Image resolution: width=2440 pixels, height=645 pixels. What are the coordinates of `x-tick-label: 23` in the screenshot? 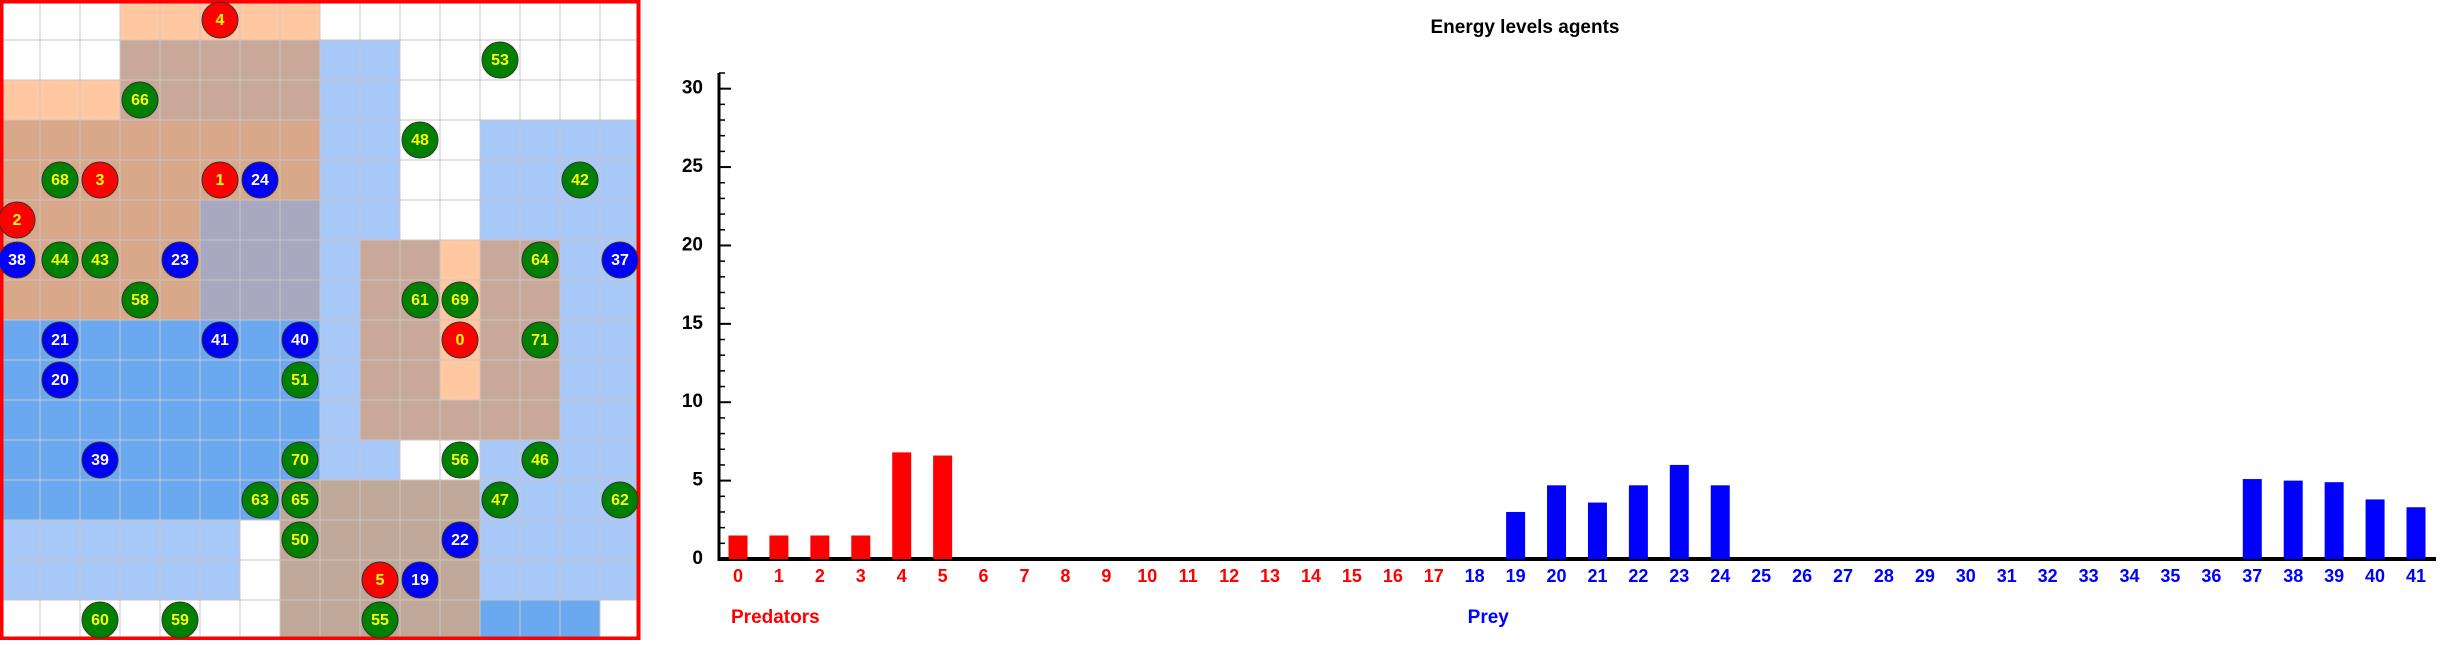 It's located at (1679, 576).